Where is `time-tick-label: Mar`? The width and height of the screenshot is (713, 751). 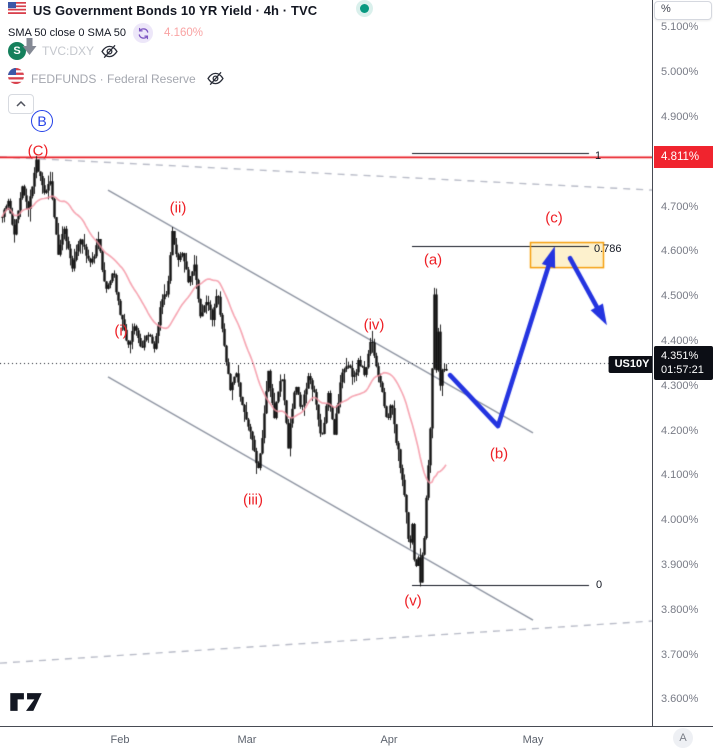 time-tick-label: Mar is located at coordinates (247, 740).